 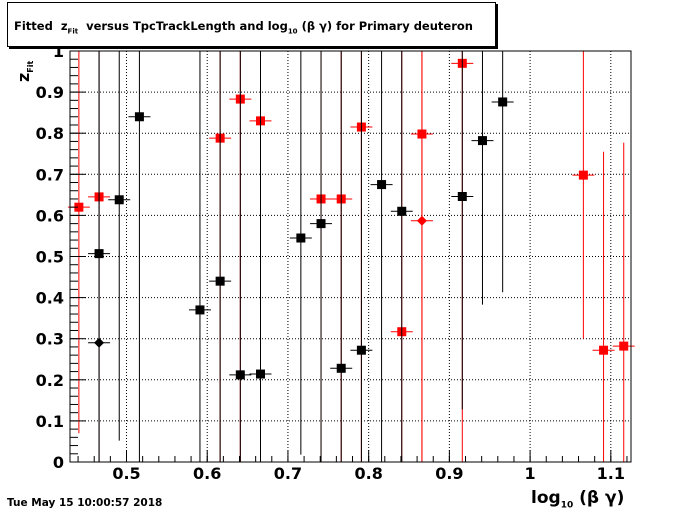 I want to click on y-tick-label: 1, so click(x=58, y=51).